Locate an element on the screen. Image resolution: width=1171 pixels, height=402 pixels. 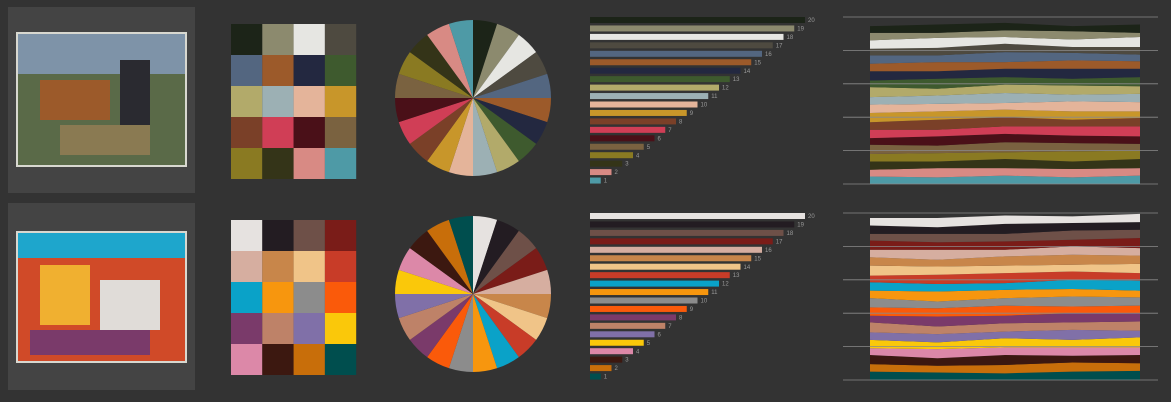
artwork-shape is located at coordinates (90, 342).